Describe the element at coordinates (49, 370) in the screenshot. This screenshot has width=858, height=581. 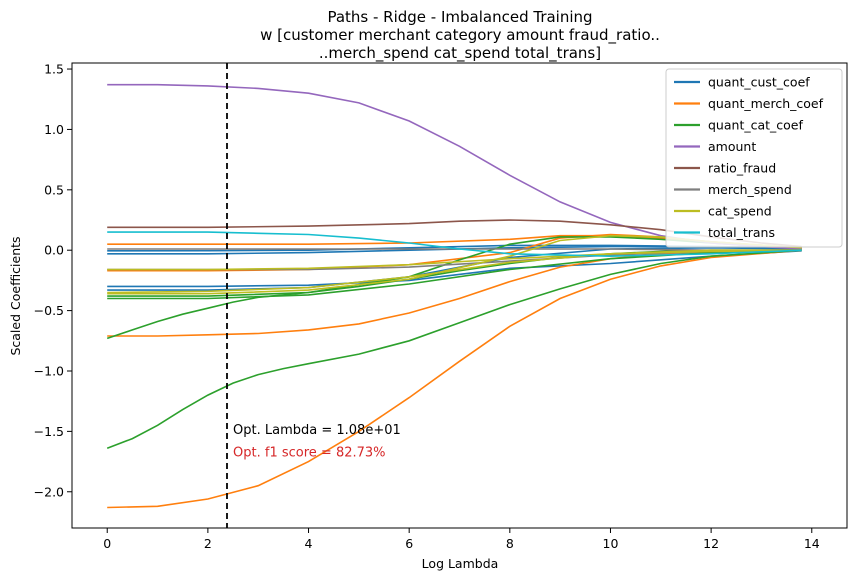
I see `y-tick-label: −1.0` at that location.